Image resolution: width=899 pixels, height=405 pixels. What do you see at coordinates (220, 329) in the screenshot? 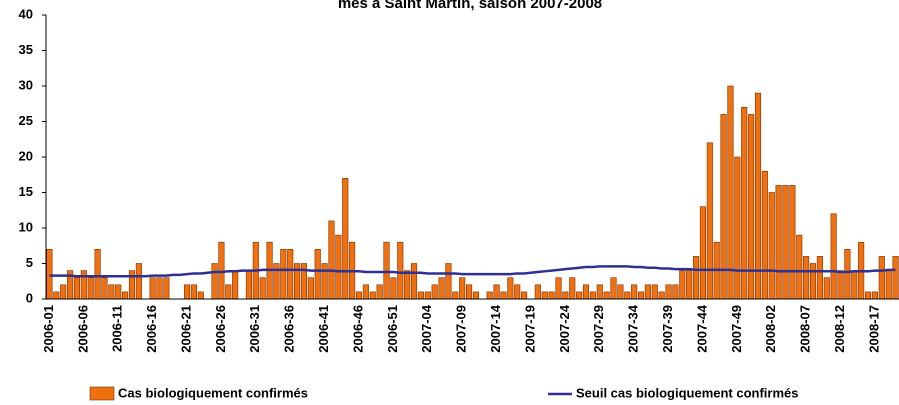
I see `x-tick-label: 2006-26` at bounding box center [220, 329].